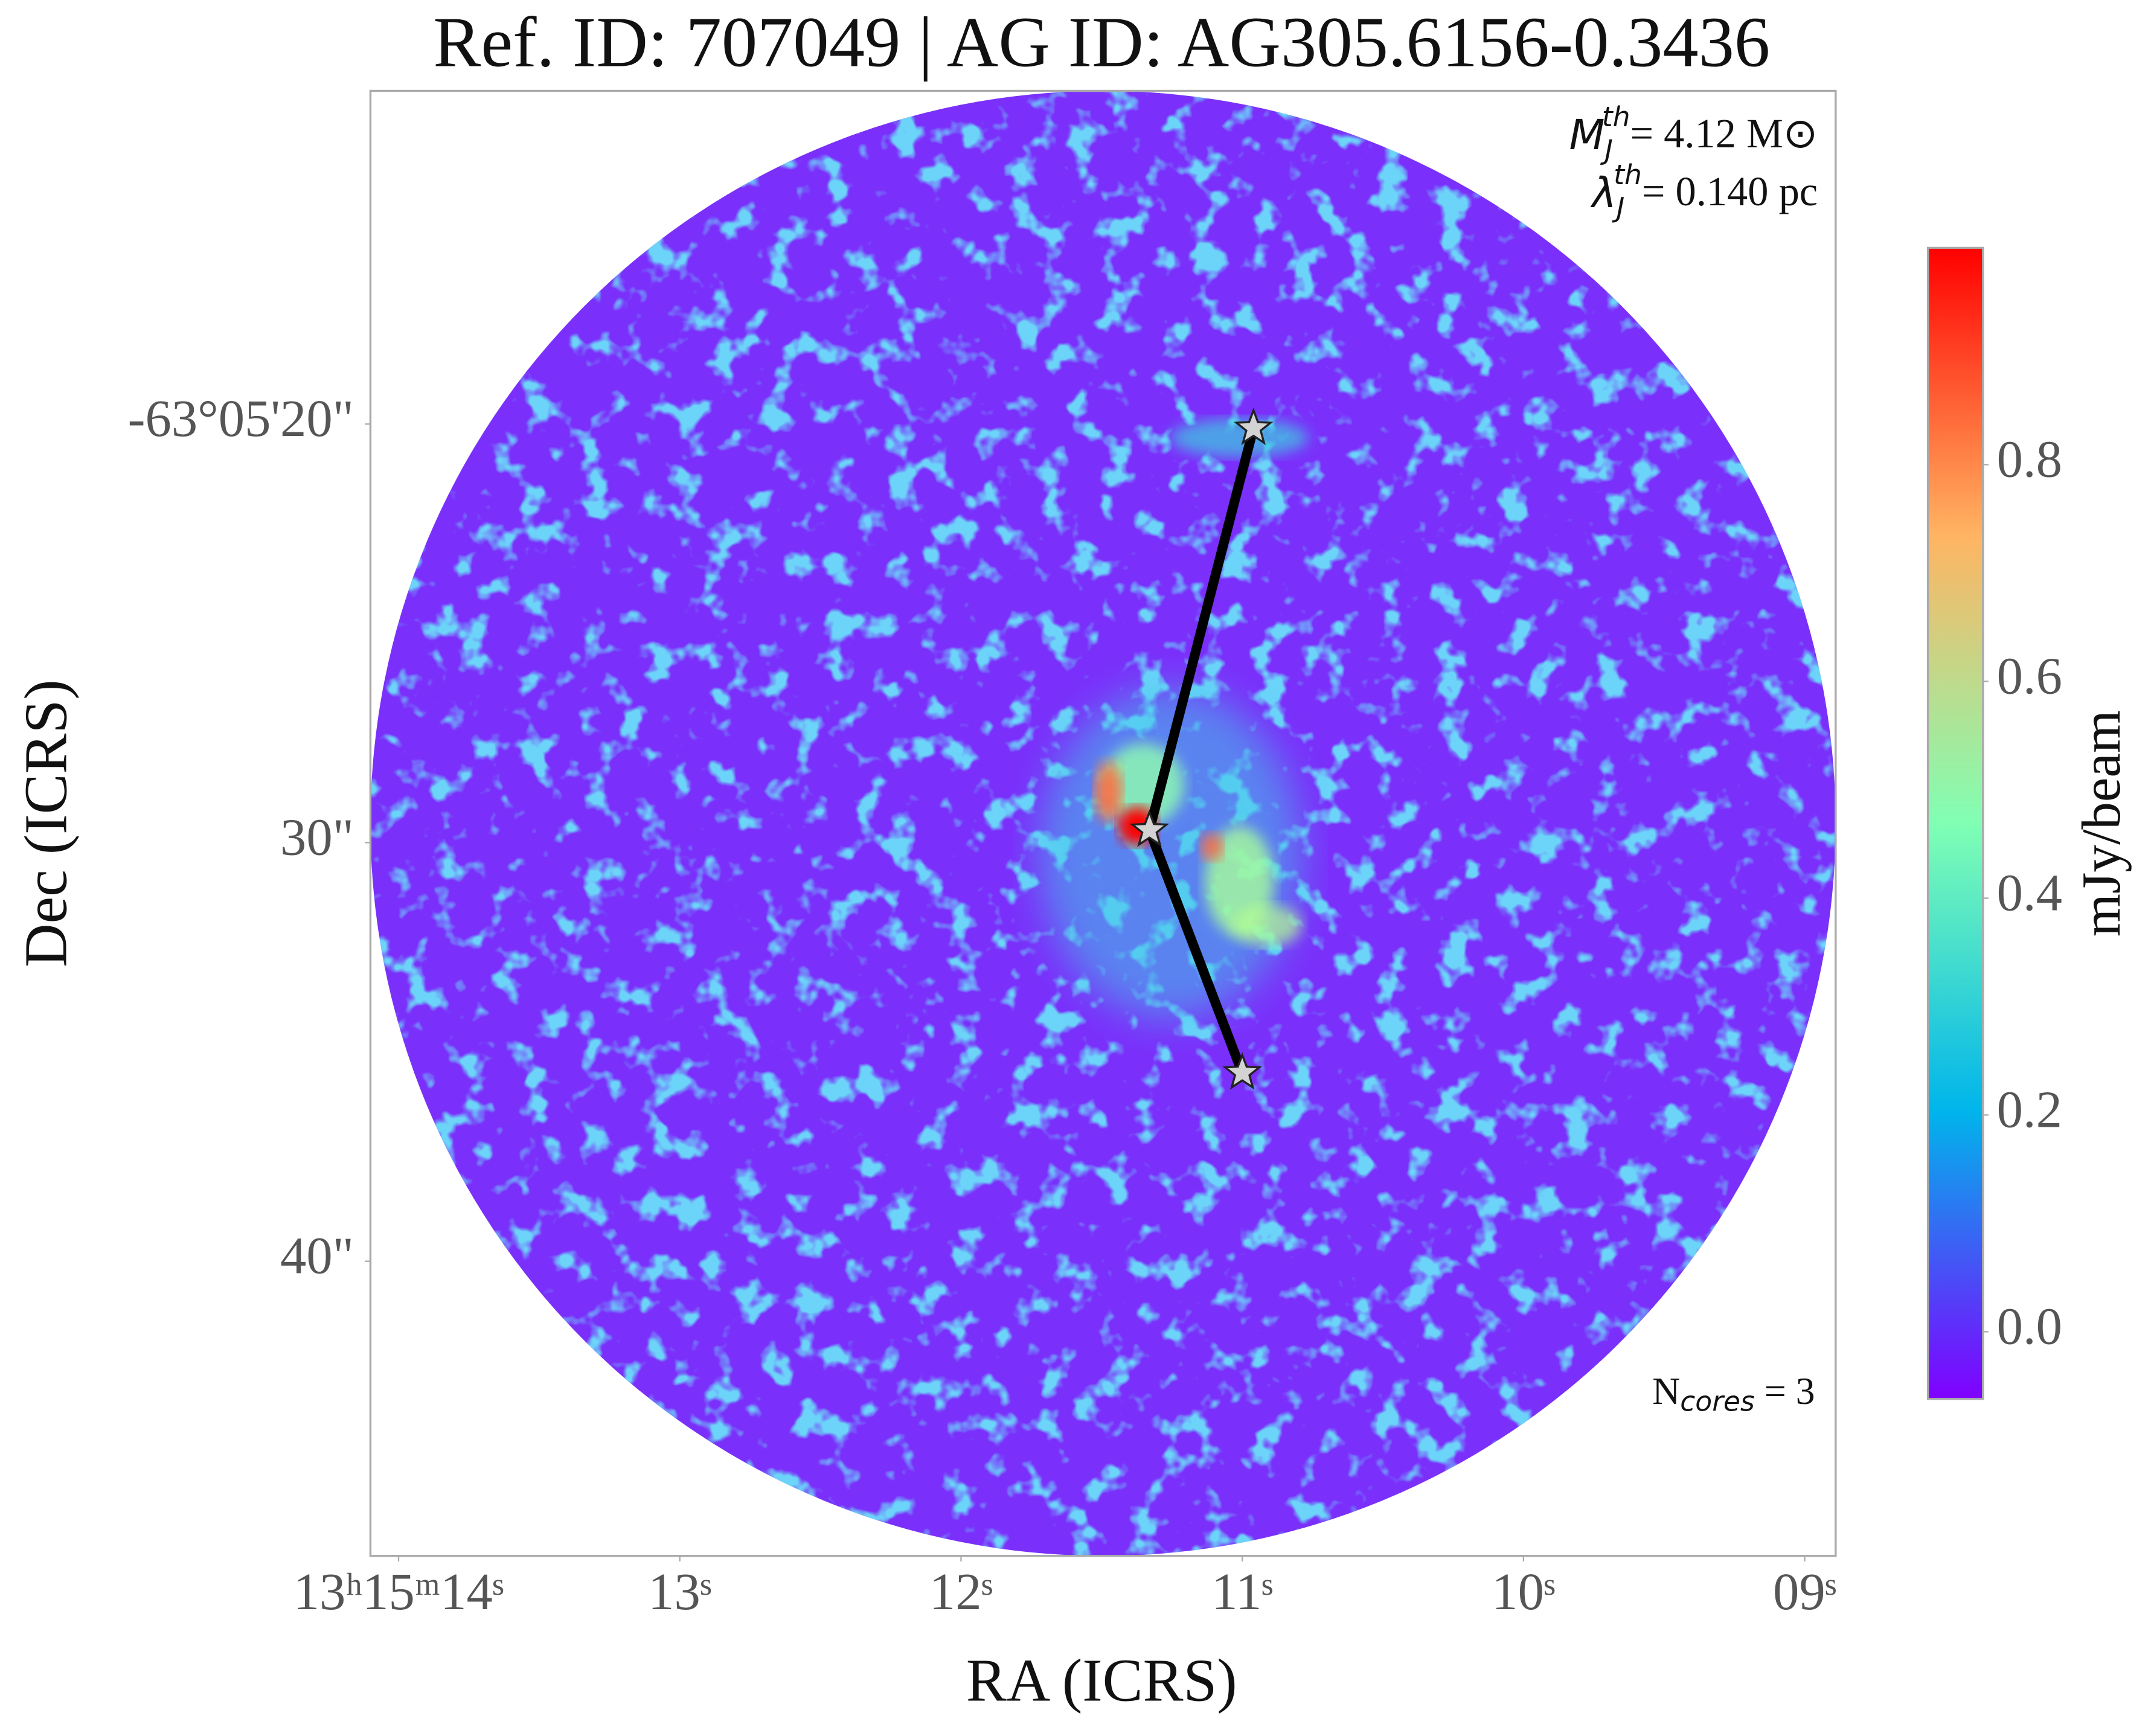 The height and width of the screenshot is (1736, 2151). Describe the element at coordinates (961, 1592) in the screenshot. I see `x-tick-label: 12ˢ` at that location.